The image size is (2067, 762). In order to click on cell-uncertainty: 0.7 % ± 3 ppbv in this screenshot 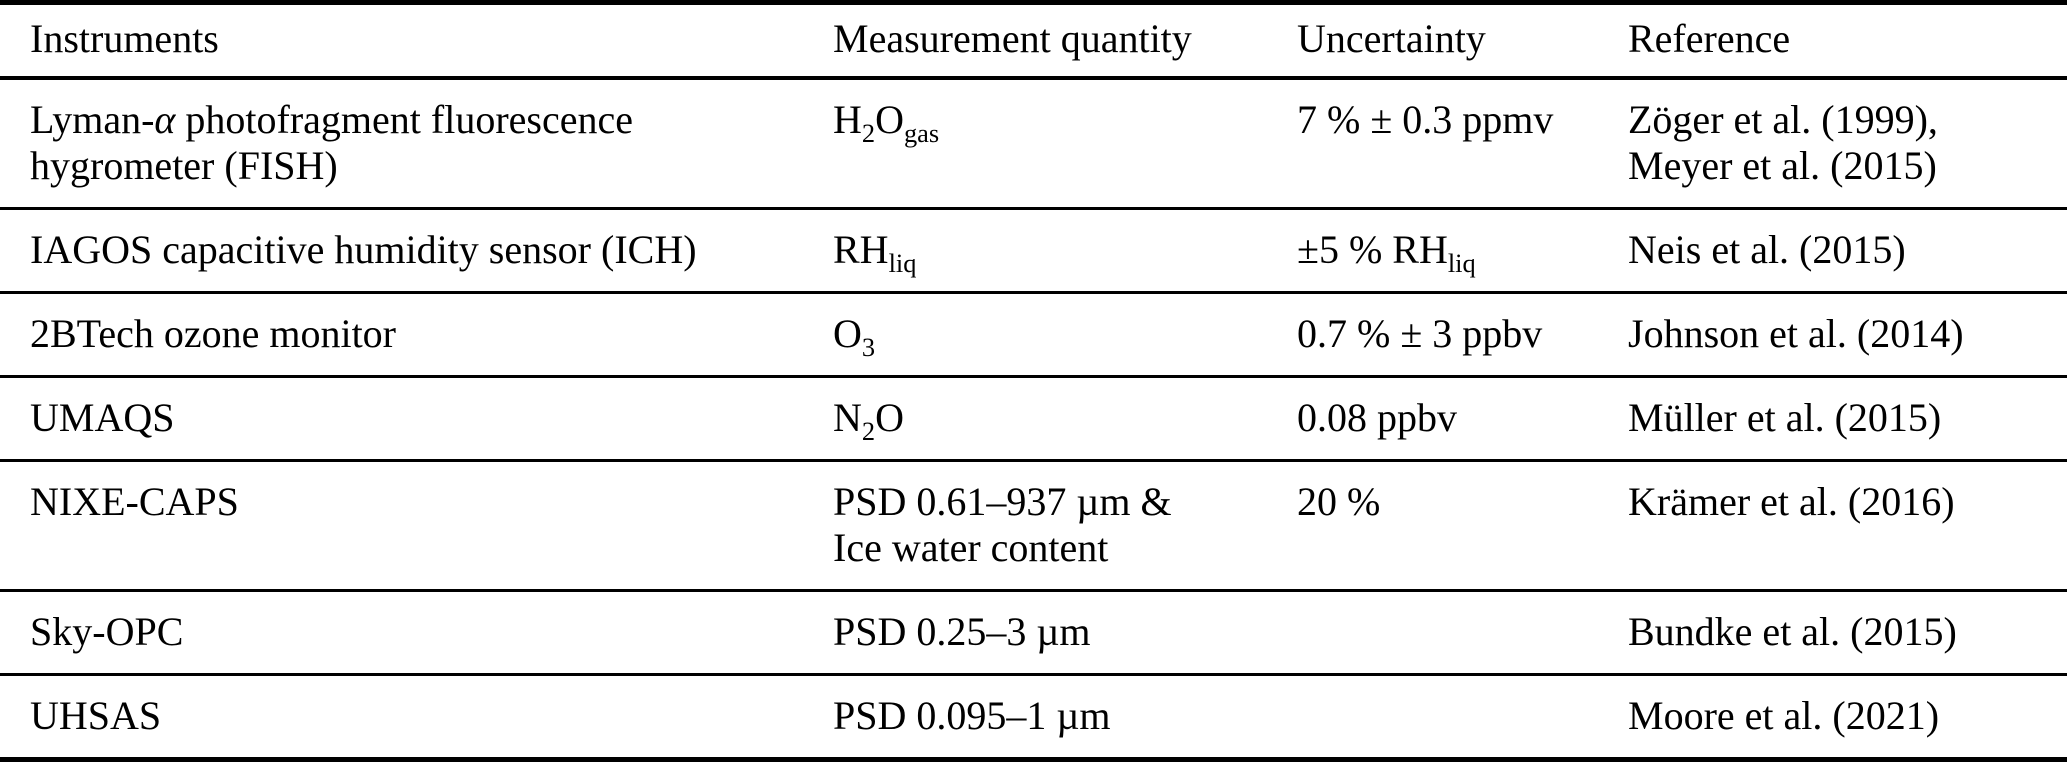, I will do `click(1432, 335)`.